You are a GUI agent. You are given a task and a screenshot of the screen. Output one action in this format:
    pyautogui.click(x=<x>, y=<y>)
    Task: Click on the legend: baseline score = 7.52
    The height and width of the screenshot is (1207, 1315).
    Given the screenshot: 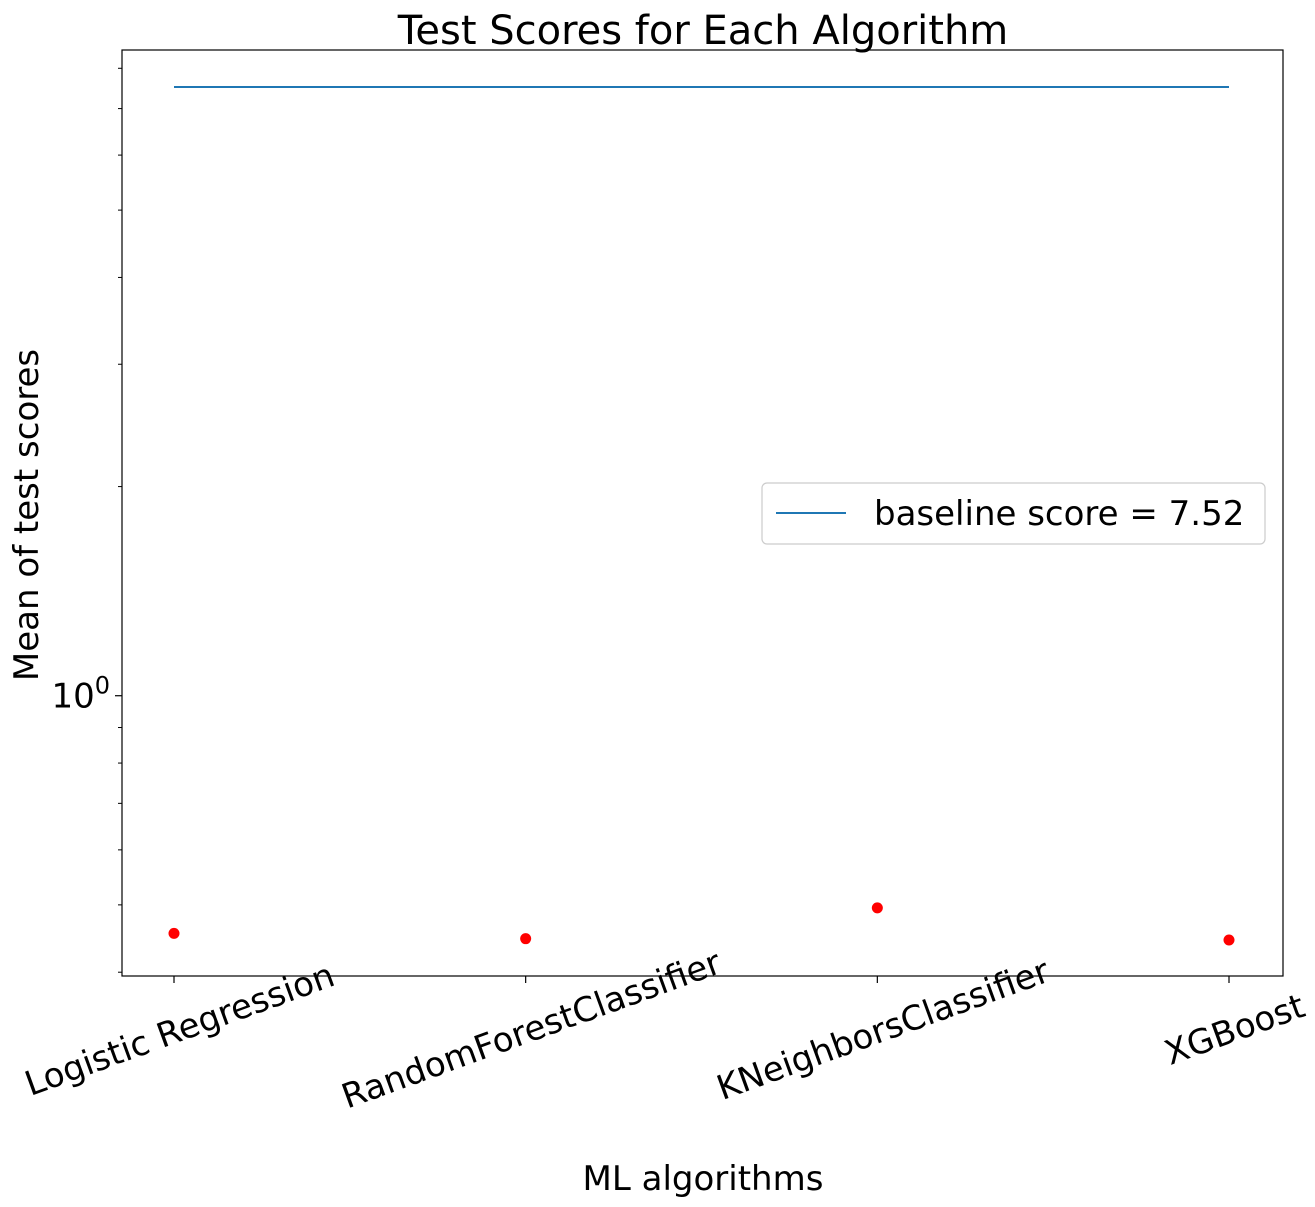 What is the action you would take?
    pyautogui.click(x=1013, y=513)
    